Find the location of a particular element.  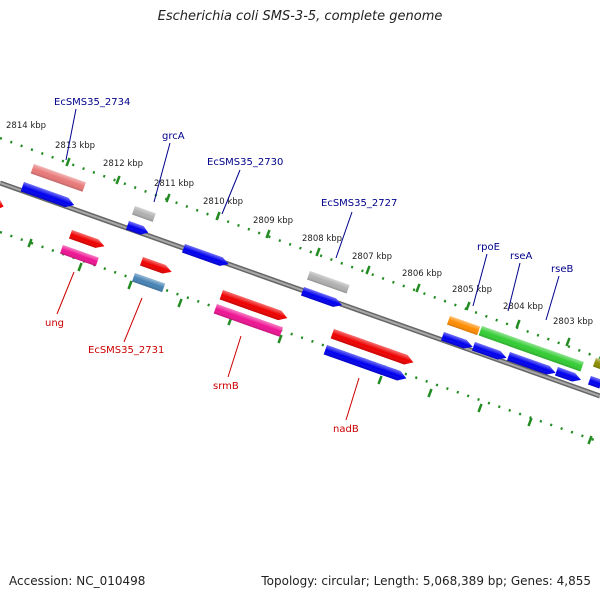

accession-text: Accession: NC_010498 is located at coordinates (77, 581).